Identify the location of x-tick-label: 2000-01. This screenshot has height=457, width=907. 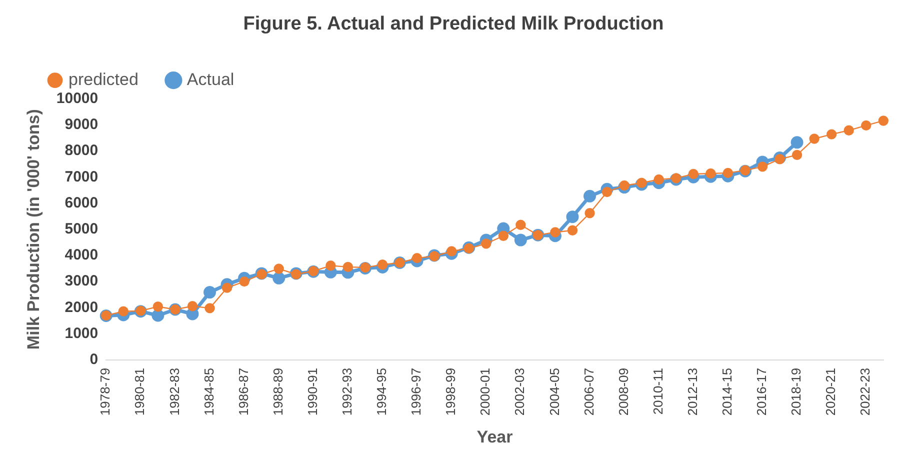
(485, 392).